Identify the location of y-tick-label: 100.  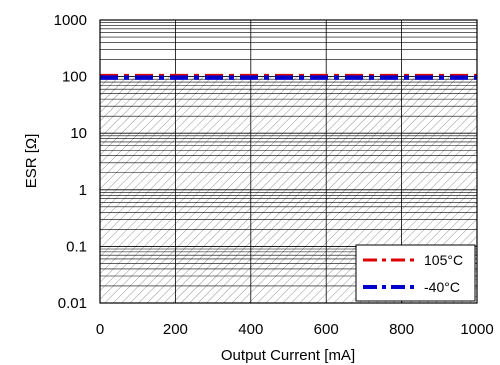
(74, 77).